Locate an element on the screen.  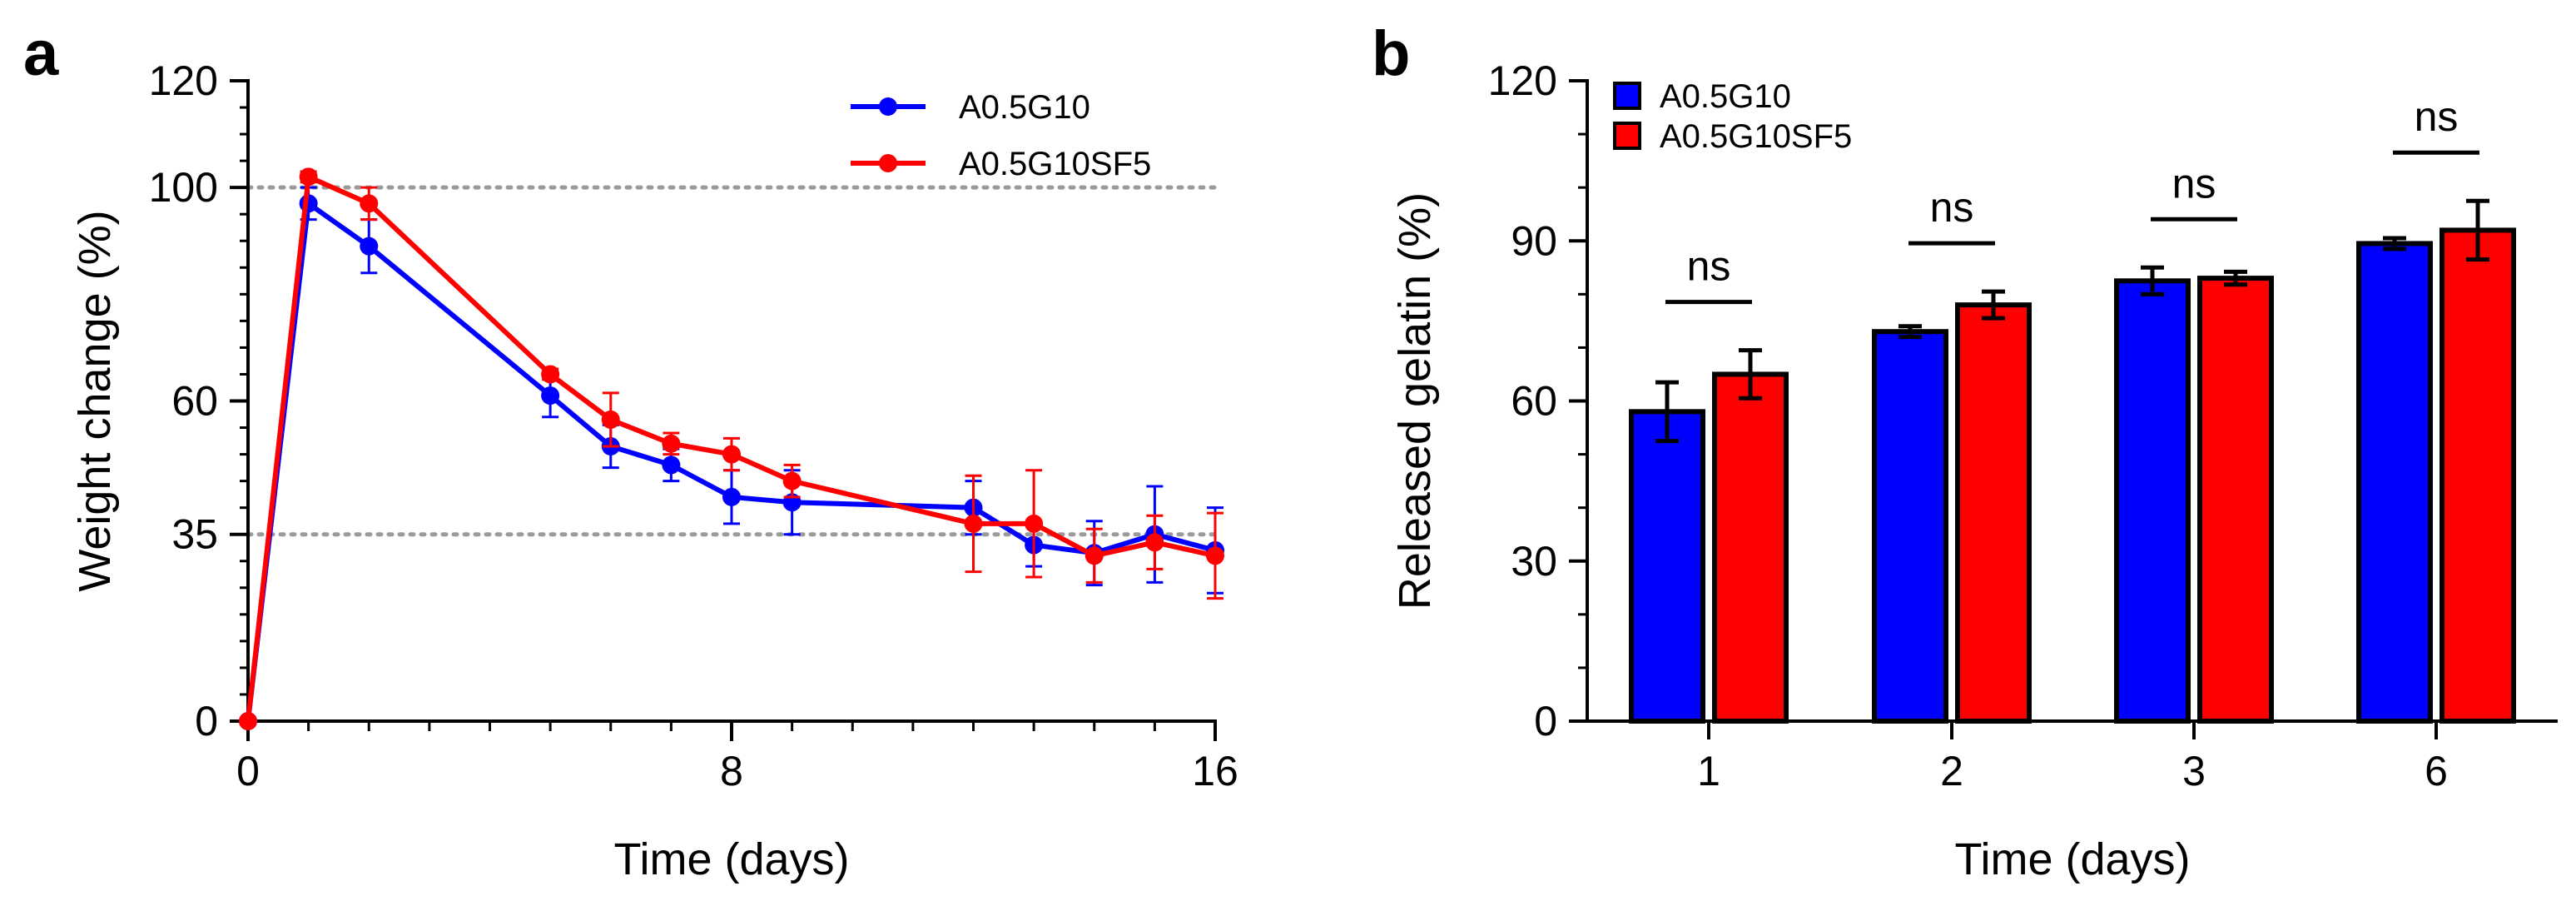
panel-b-letter: b is located at coordinates (1391, 53).